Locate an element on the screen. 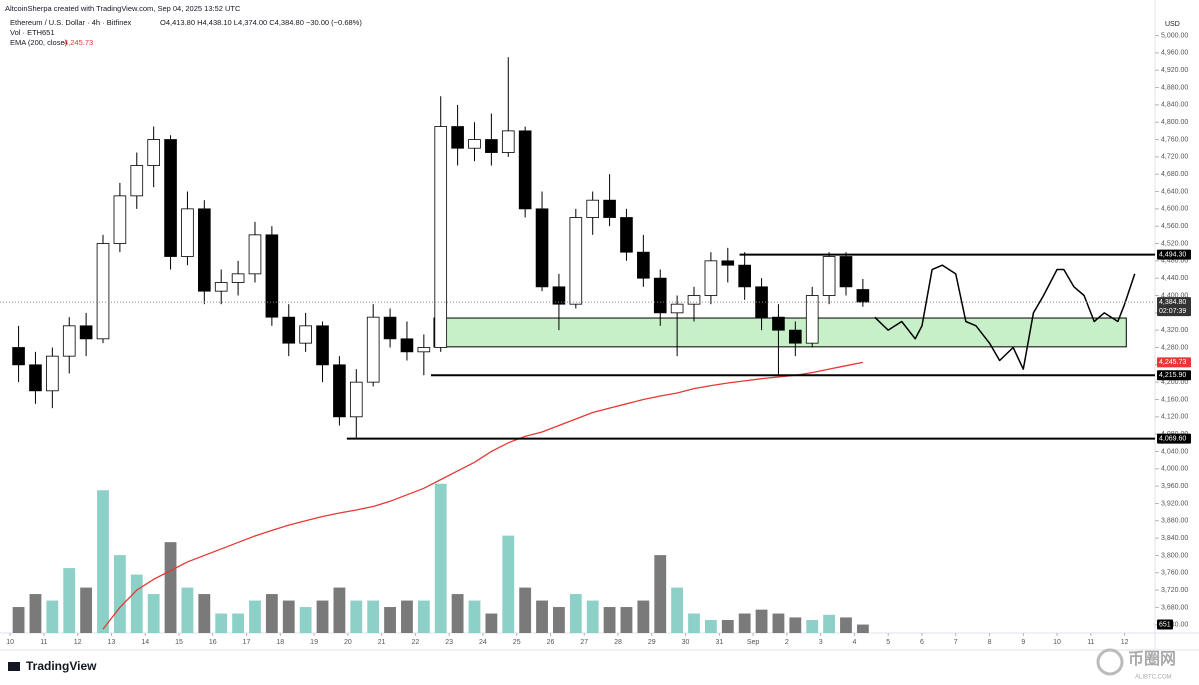  y-tick-label: 4,520.00 is located at coordinates (1174, 243).